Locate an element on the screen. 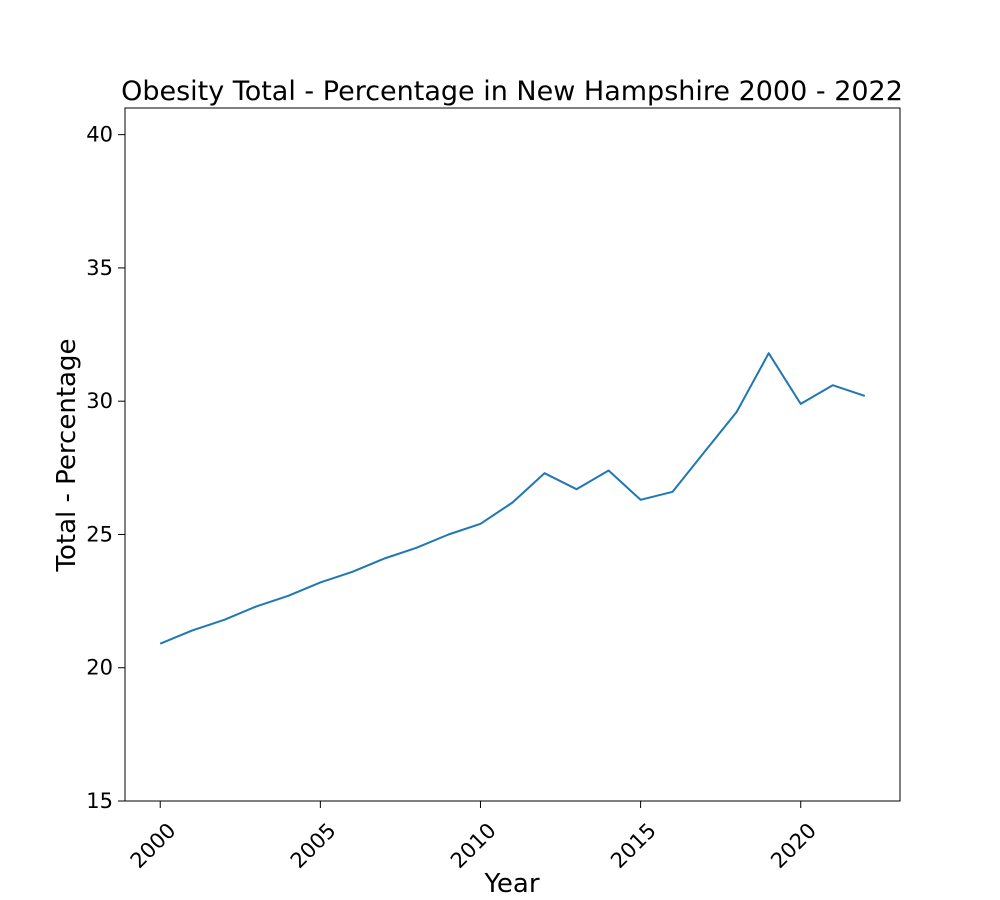  x-tick-label: 2005 is located at coordinates (313, 845).